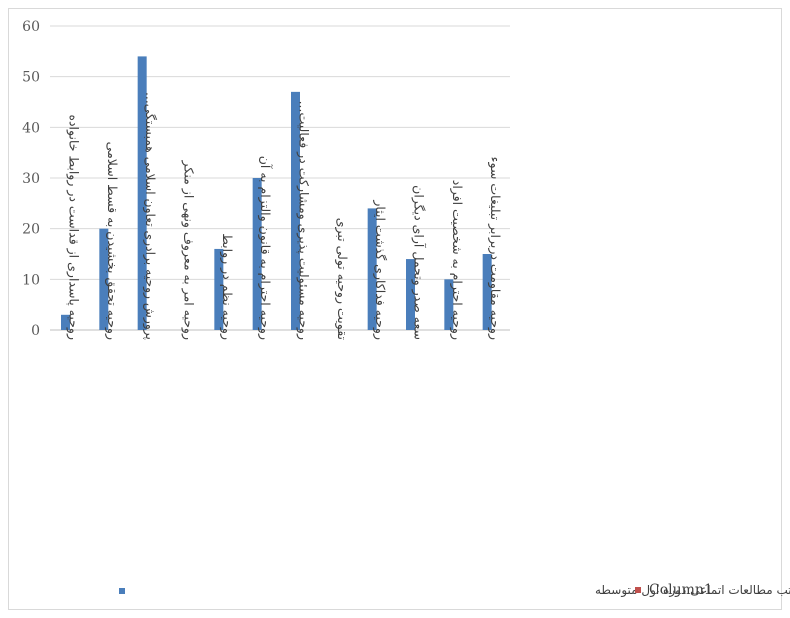  Describe the element at coordinates (419, 262) in the screenshot. I see `x-tick-label: سعه صدر وتحمل آرای دیگران` at that location.